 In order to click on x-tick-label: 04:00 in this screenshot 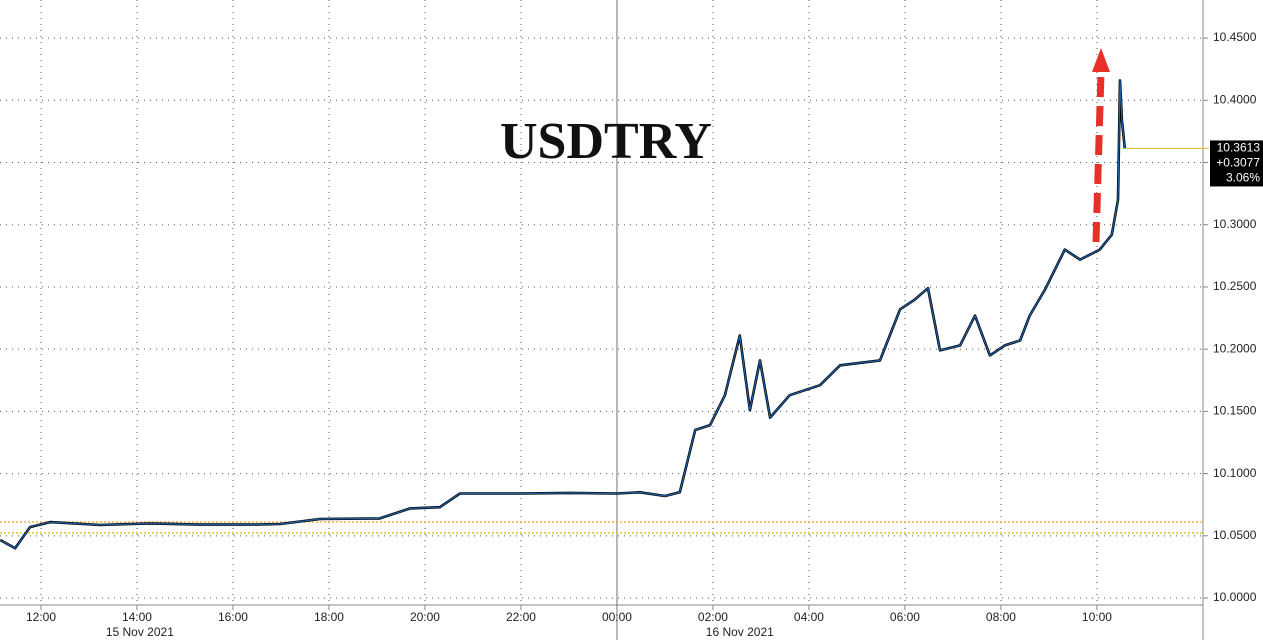, I will do `click(809, 617)`.